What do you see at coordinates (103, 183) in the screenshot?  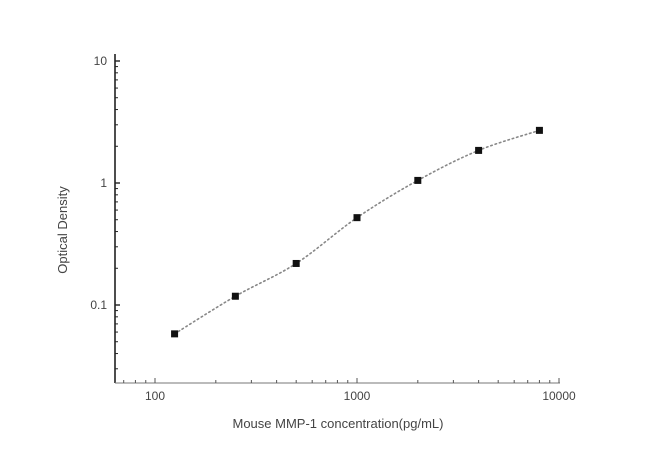 I see `y-tick-label: 1` at bounding box center [103, 183].